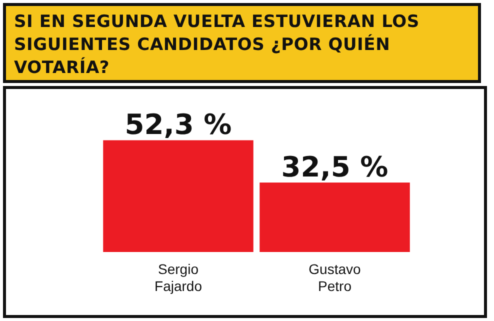  Describe the element at coordinates (178, 125) in the screenshot. I see `data-label: 52,3 %` at that location.